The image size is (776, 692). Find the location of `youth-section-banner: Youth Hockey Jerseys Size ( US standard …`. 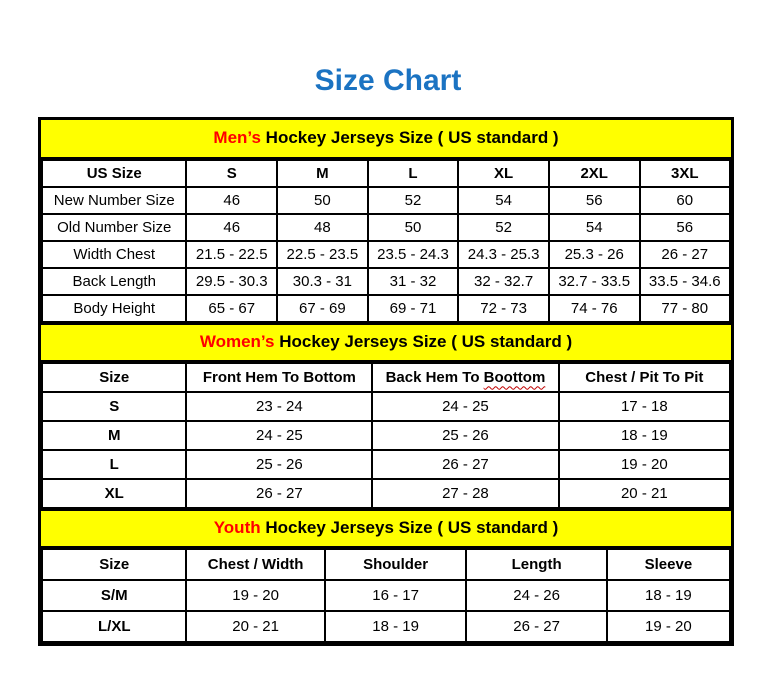

youth-section-banner: Youth Hockey Jerseys Size ( US standard … is located at coordinates (386, 528).